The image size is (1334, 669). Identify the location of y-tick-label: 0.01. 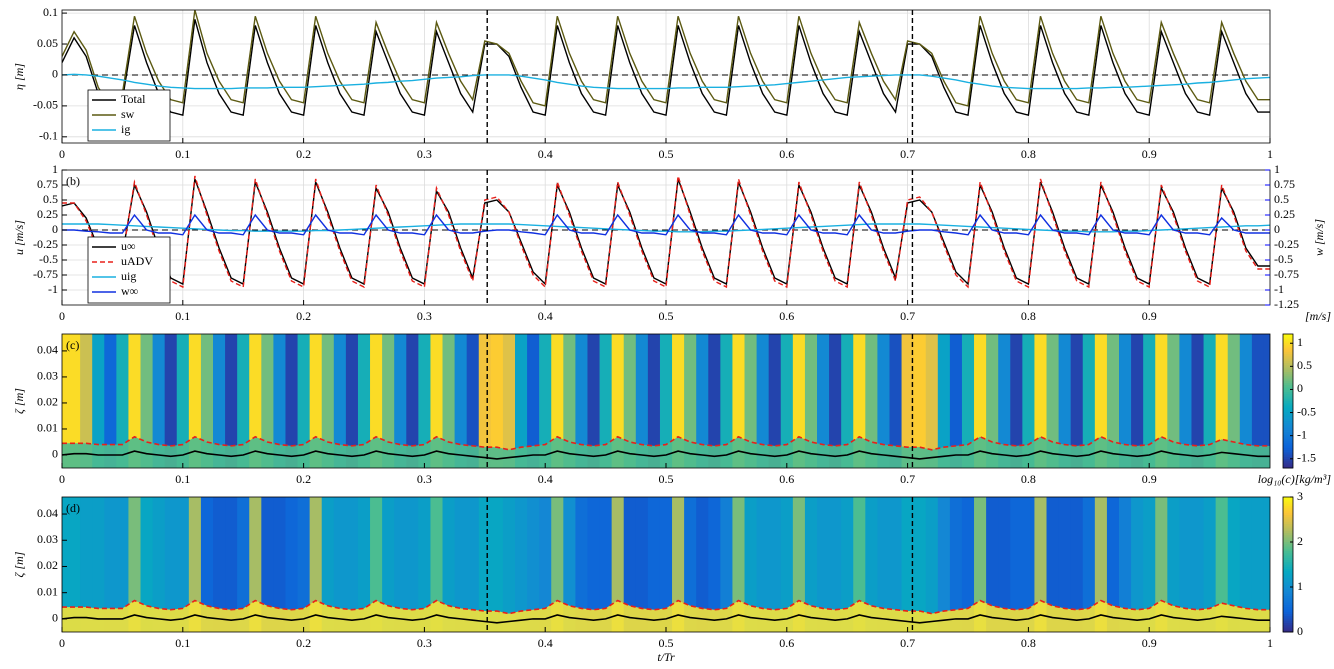
(47, 591).